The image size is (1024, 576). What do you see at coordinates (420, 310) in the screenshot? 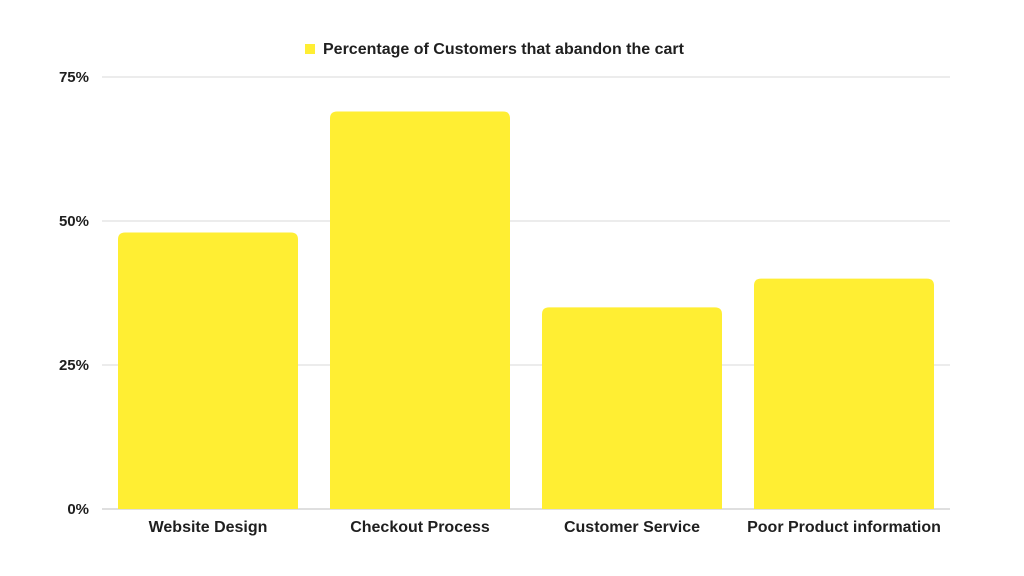
I see `bar-checkout-process` at bounding box center [420, 310].